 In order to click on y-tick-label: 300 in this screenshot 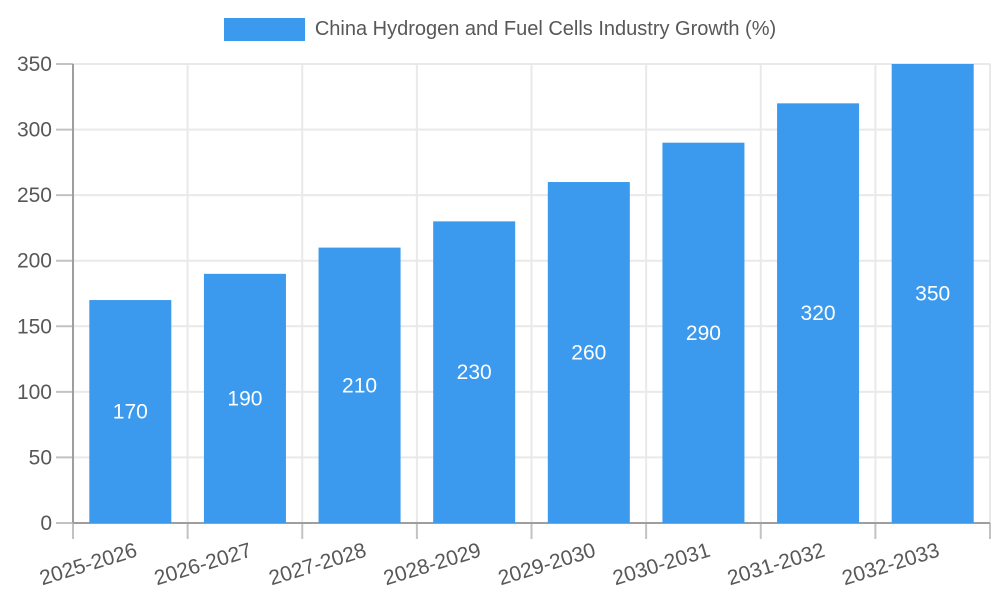, I will do `click(34, 130)`.